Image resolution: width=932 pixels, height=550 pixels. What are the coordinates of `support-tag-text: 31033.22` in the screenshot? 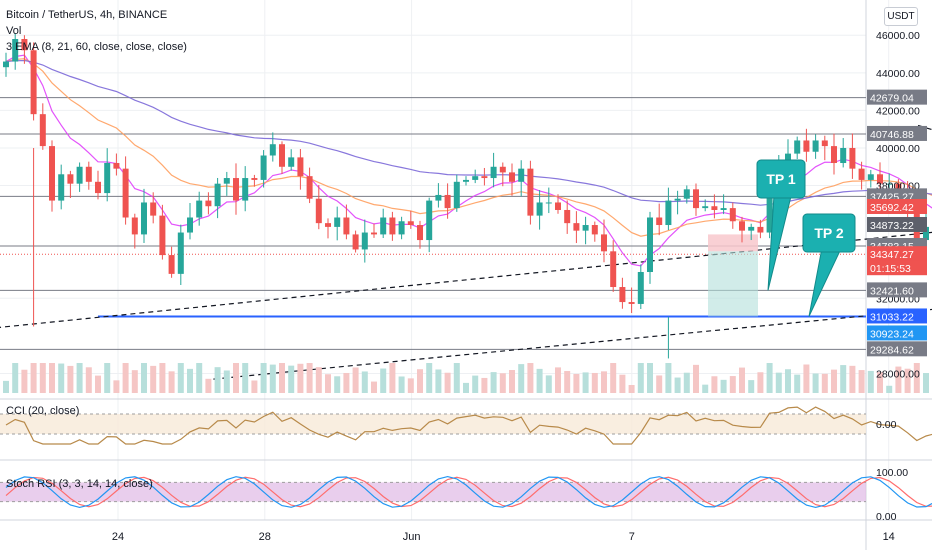 It's located at (892, 317).